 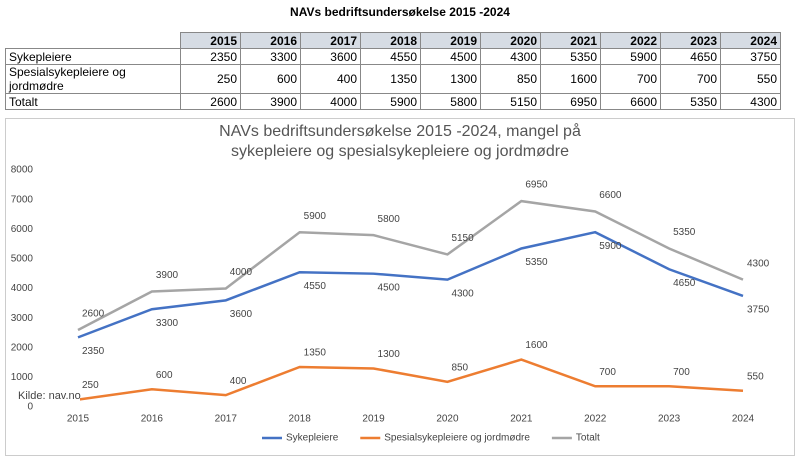 I want to click on y-tick-label: 4000, so click(x=22, y=288).